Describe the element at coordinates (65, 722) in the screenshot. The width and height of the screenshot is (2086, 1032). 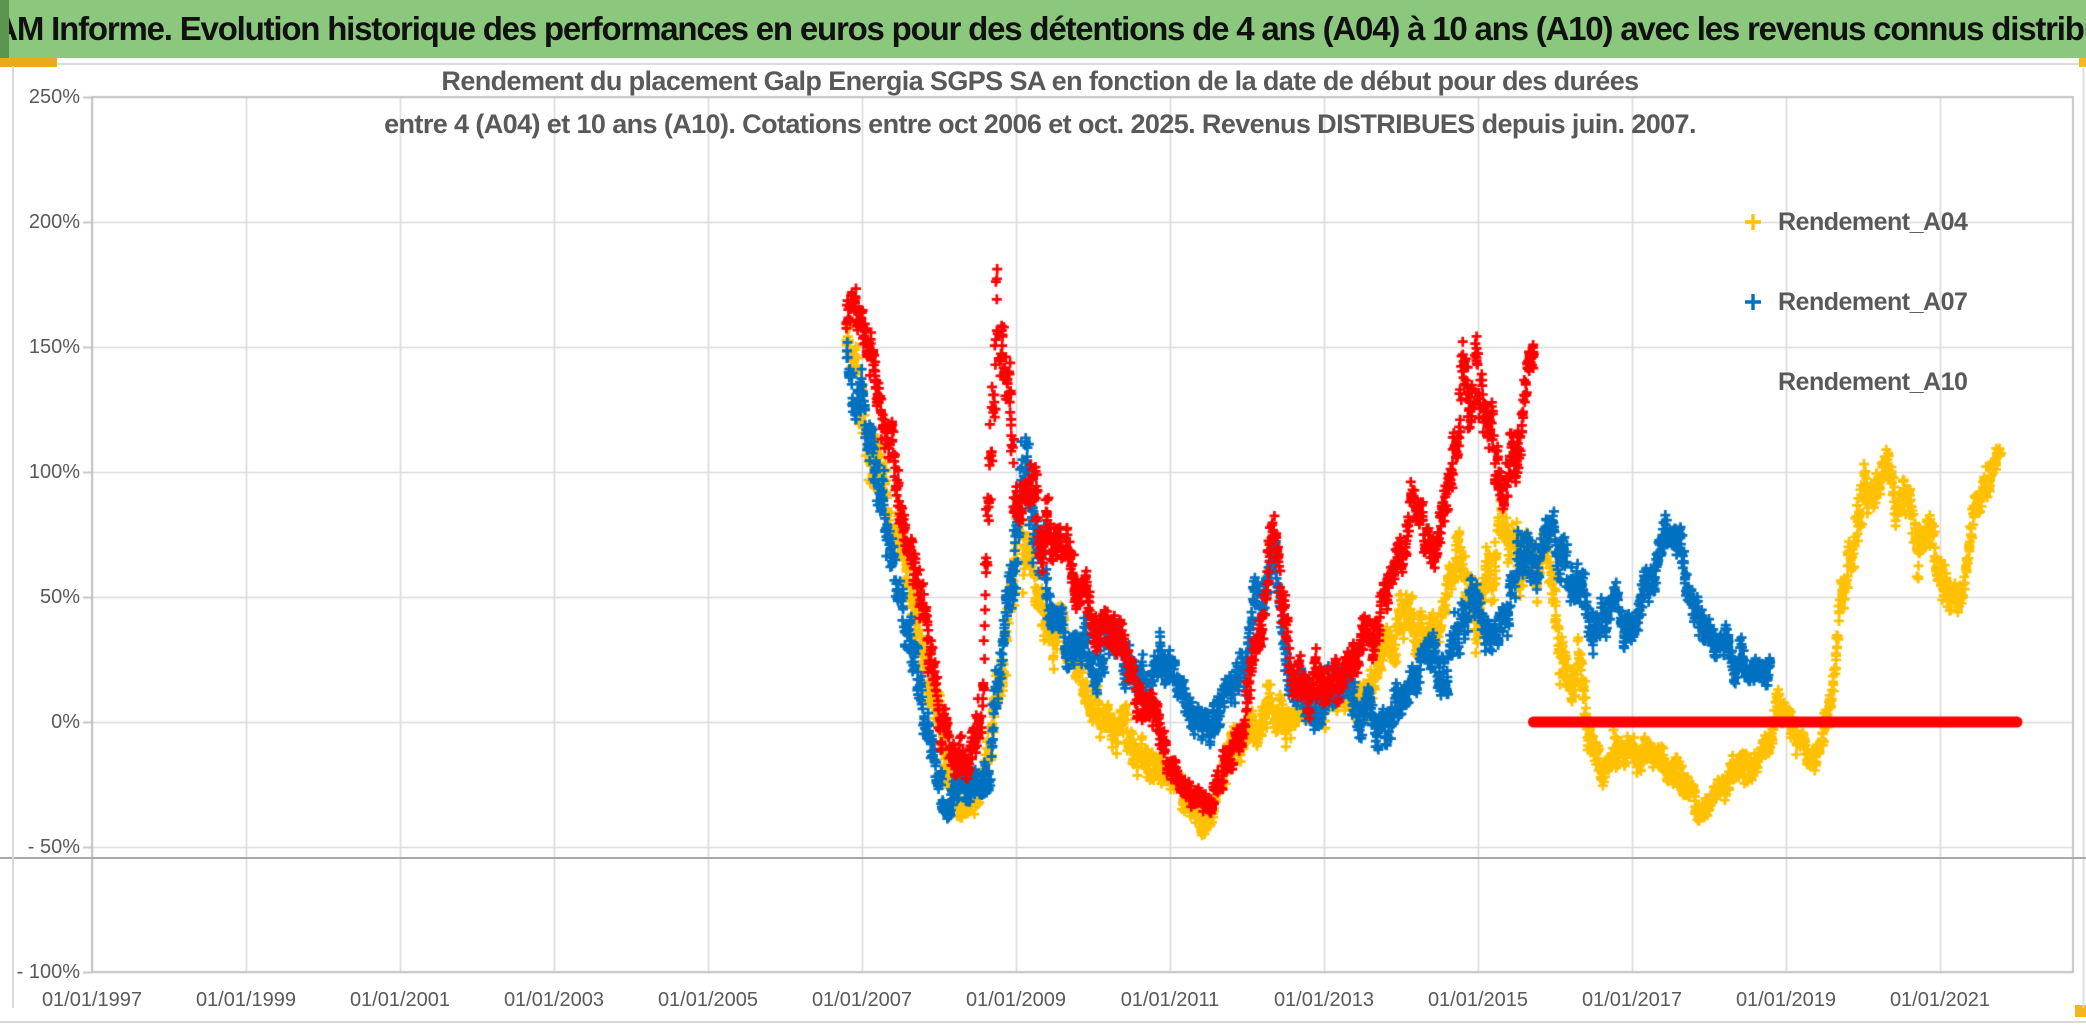
I see `y-tick-label: 0%` at that location.